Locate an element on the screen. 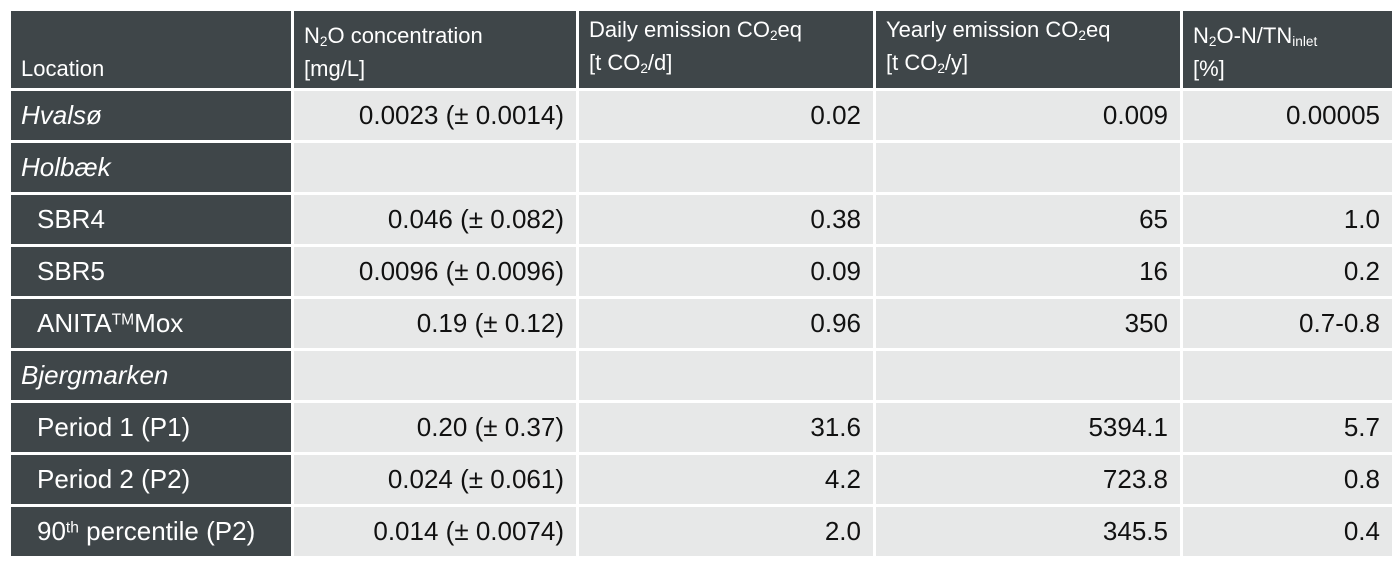 This screenshot has height=567, width=1400. text-segment: [mg/L] is located at coordinates (335, 68).